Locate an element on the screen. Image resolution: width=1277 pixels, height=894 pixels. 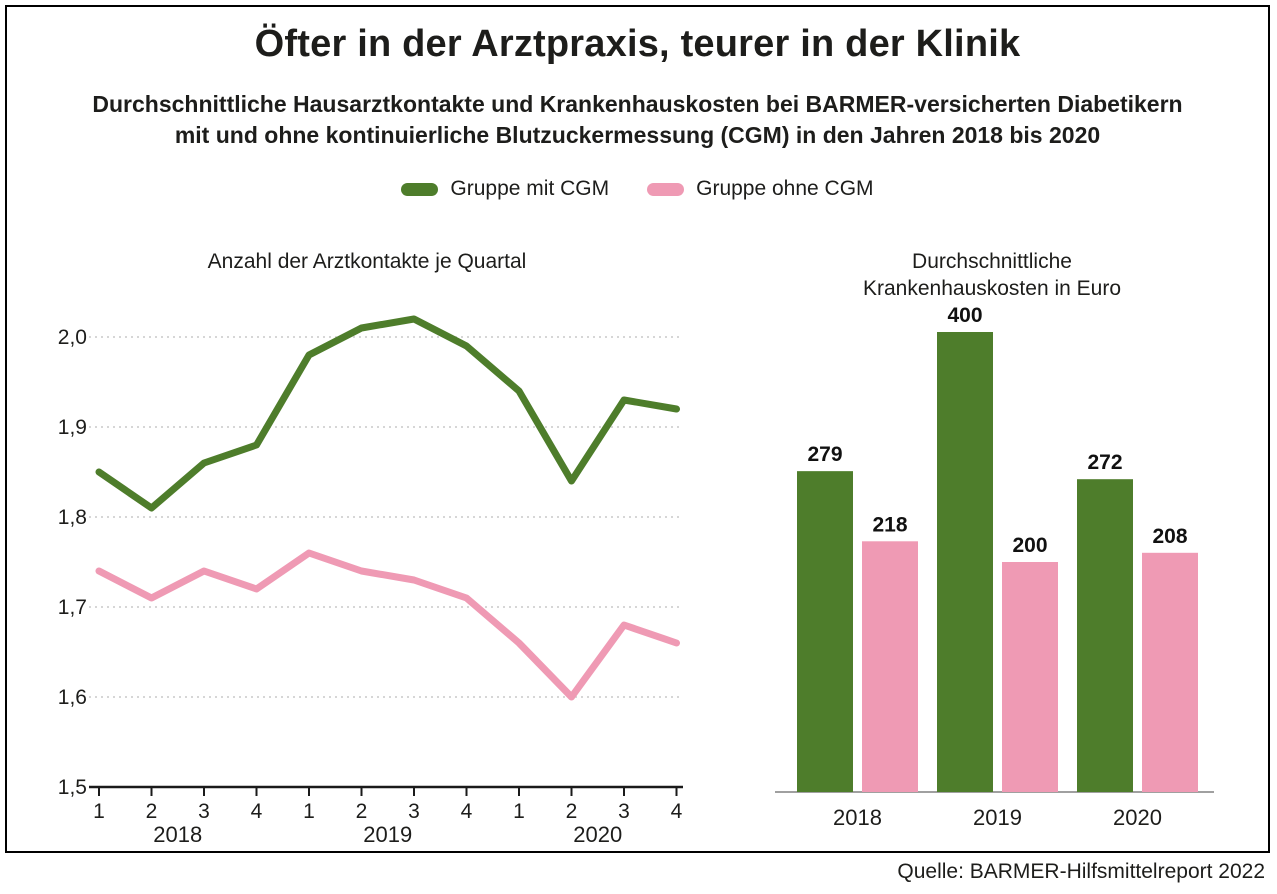
legend-item-ohne-cgm: Gruppe ohne CGM is located at coordinates (760, 189).